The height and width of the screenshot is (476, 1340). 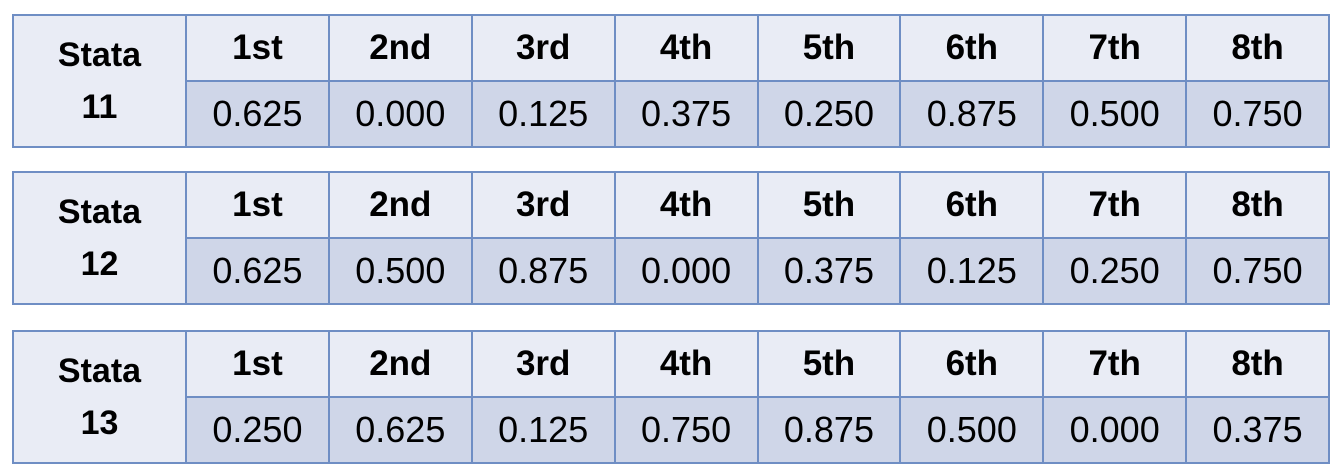 What do you see at coordinates (99, 264) in the screenshot?
I see `version-label-line2: 12` at bounding box center [99, 264].